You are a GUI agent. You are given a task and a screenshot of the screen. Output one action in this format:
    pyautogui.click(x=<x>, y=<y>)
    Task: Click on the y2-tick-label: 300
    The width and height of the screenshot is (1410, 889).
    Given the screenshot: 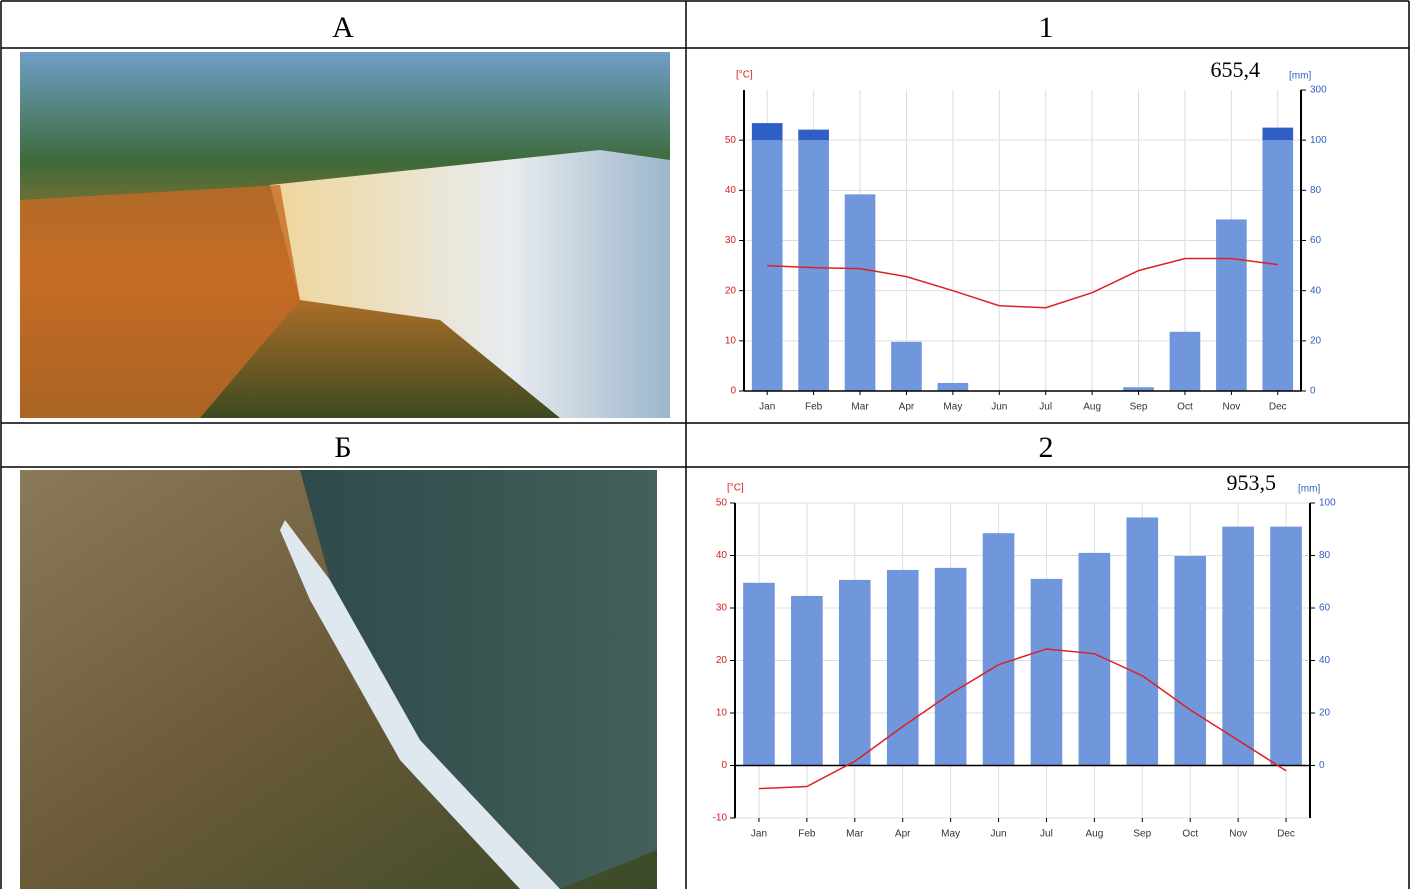 What is the action you would take?
    pyautogui.click(x=1318, y=90)
    